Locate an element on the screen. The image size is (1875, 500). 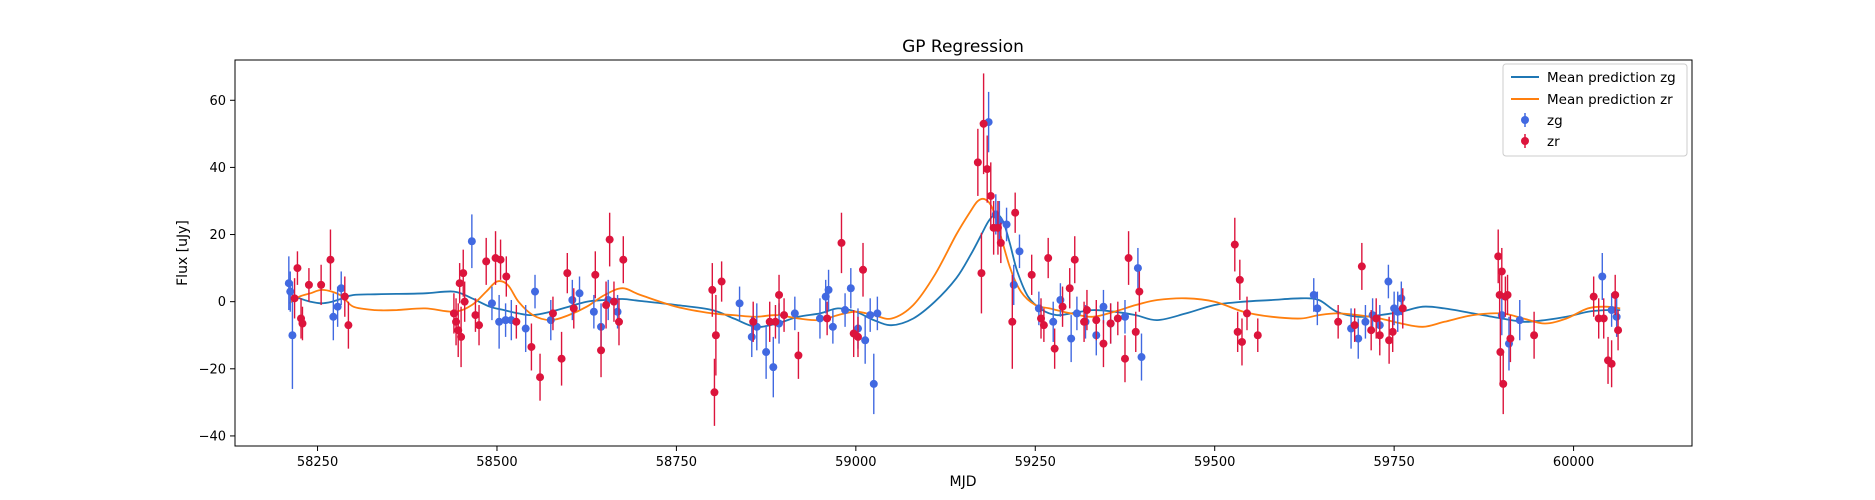
x-axis-label: MJD is located at coordinates (963, 482).